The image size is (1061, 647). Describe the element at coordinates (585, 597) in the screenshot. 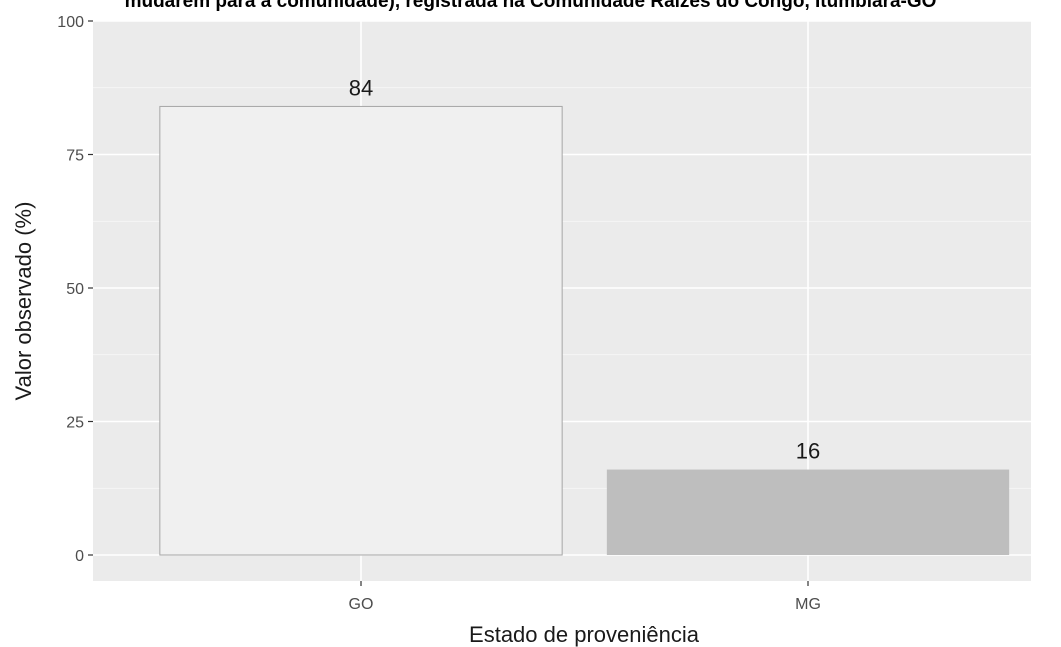

I see `x-axis: GO MG` at that location.